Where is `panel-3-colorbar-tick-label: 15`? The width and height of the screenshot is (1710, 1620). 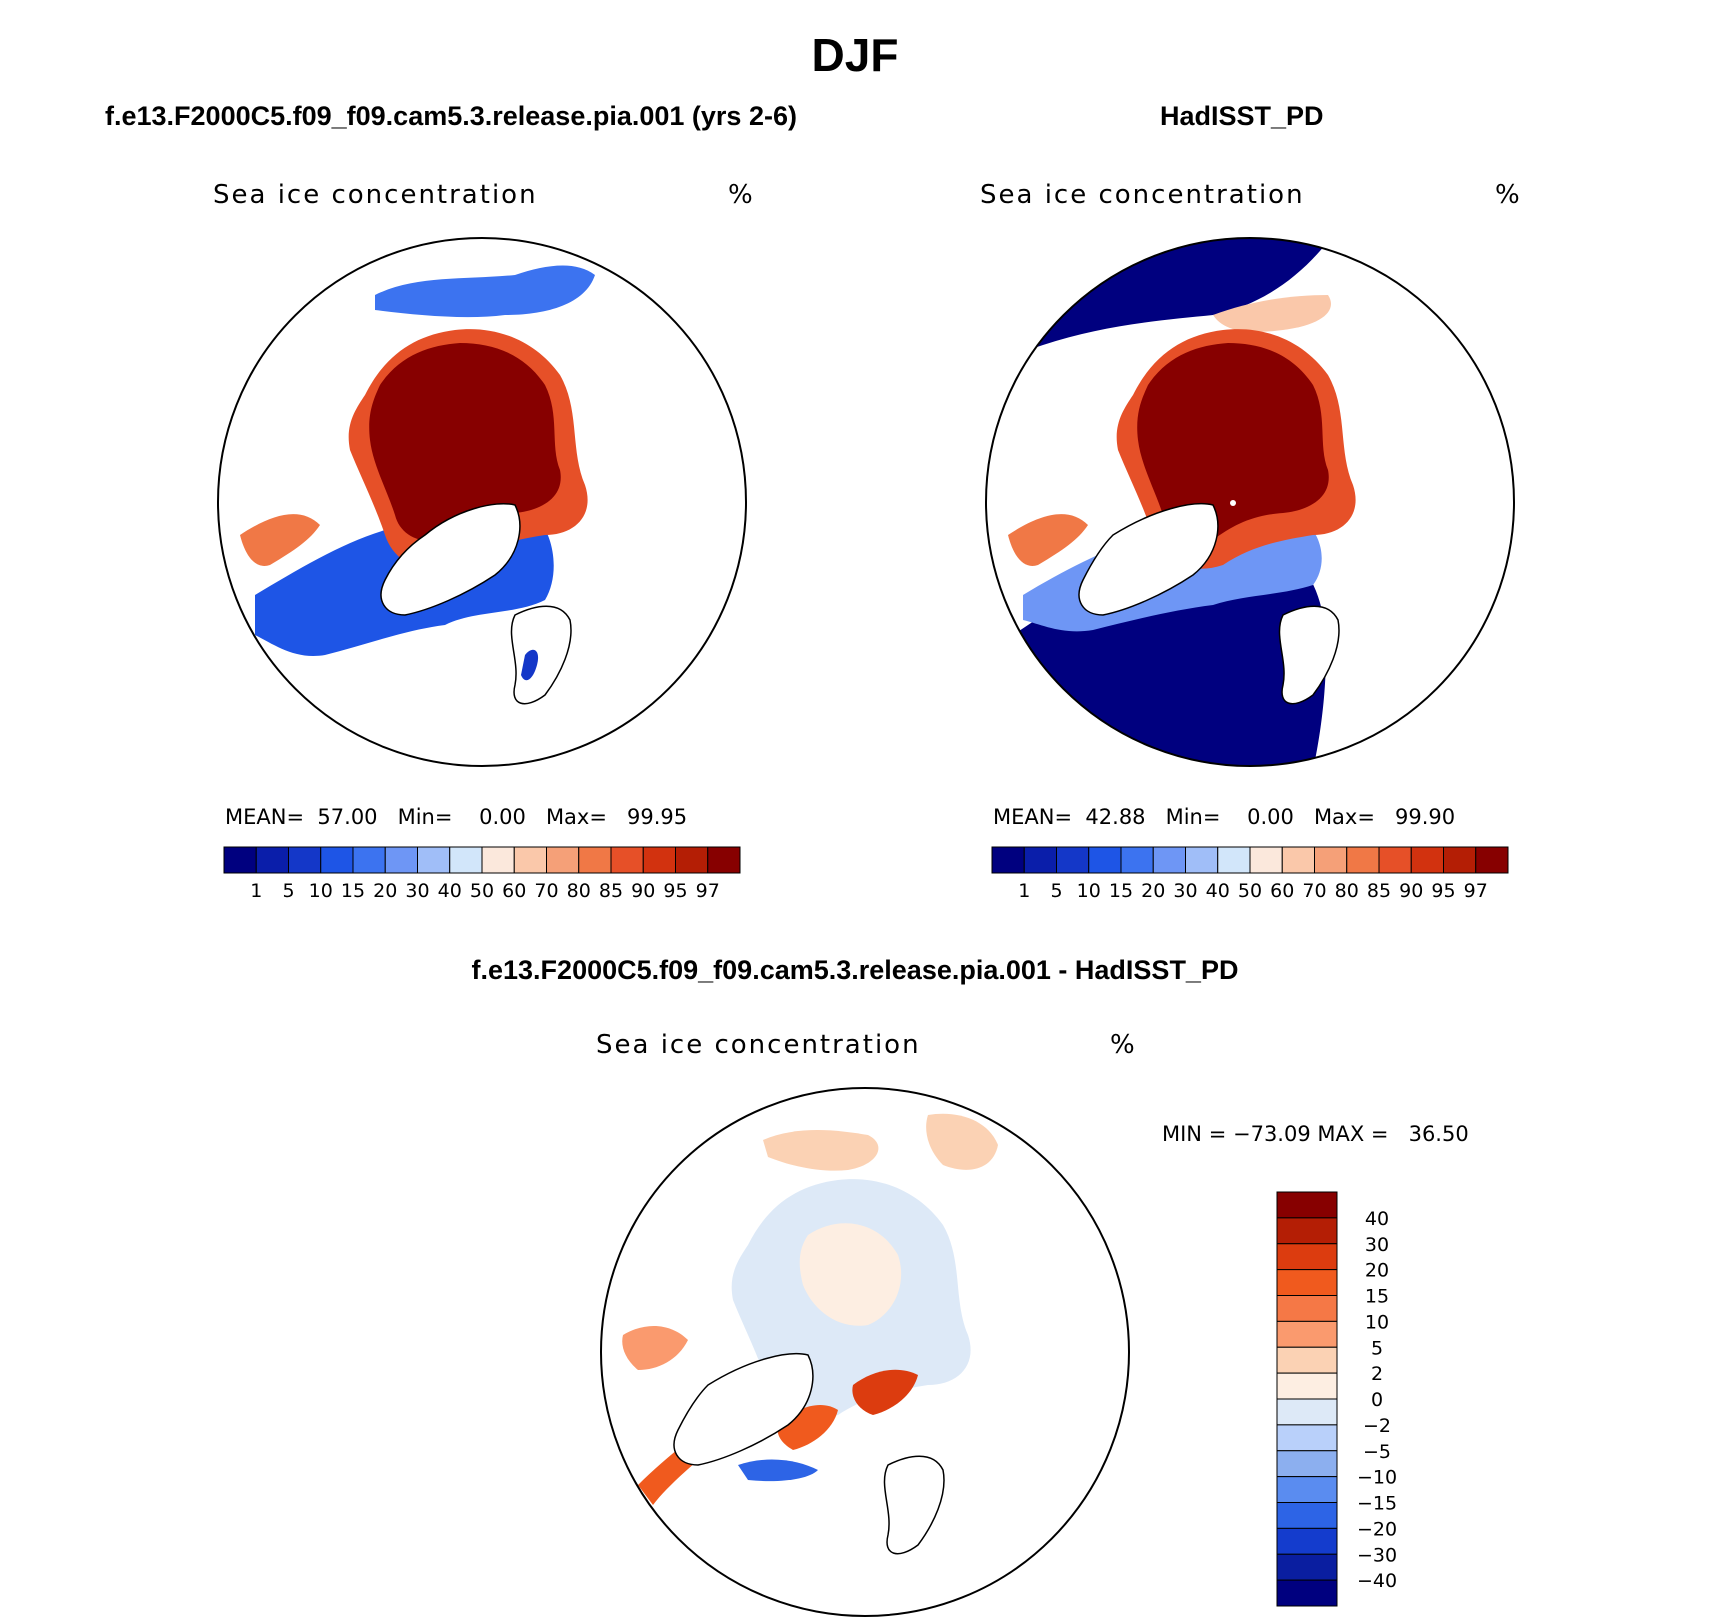 panel-3-colorbar-tick-label: 15 is located at coordinates (1377, 1297).